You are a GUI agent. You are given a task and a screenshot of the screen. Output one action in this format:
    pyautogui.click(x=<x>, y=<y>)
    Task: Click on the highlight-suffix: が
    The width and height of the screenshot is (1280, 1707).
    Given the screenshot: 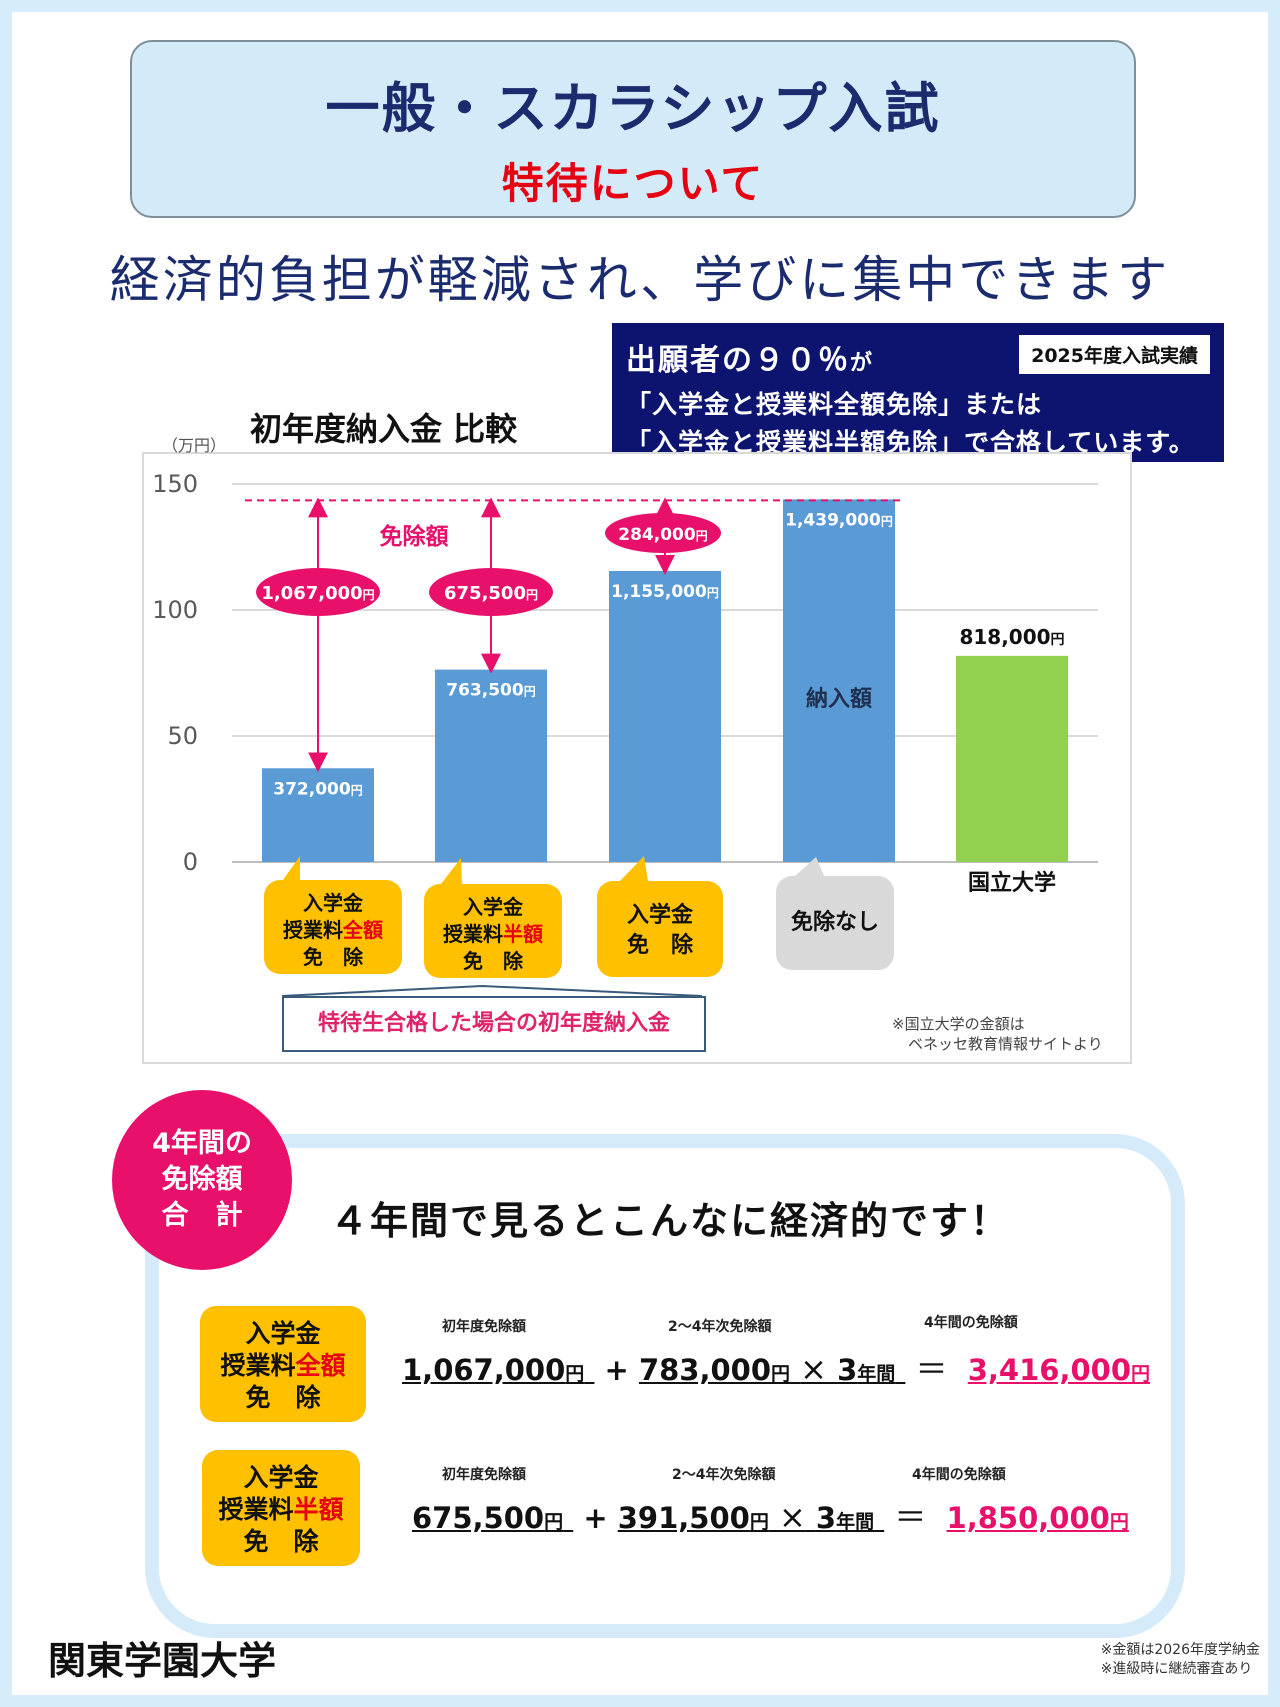 What is the action you would take?
    pyautogui.click(x=861, y=363)
    